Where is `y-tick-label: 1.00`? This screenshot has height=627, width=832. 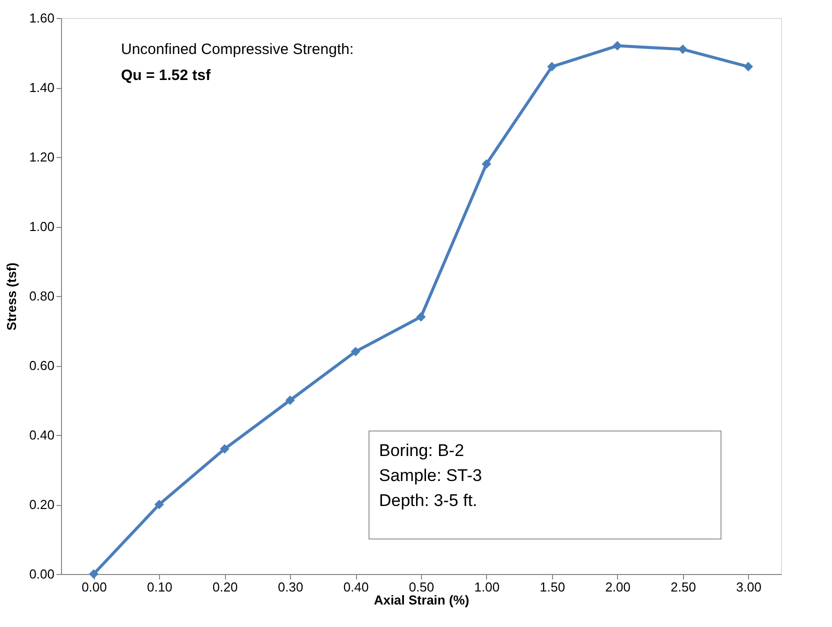
y-tick-label: 1.00 is located at coordinates (41, 226).